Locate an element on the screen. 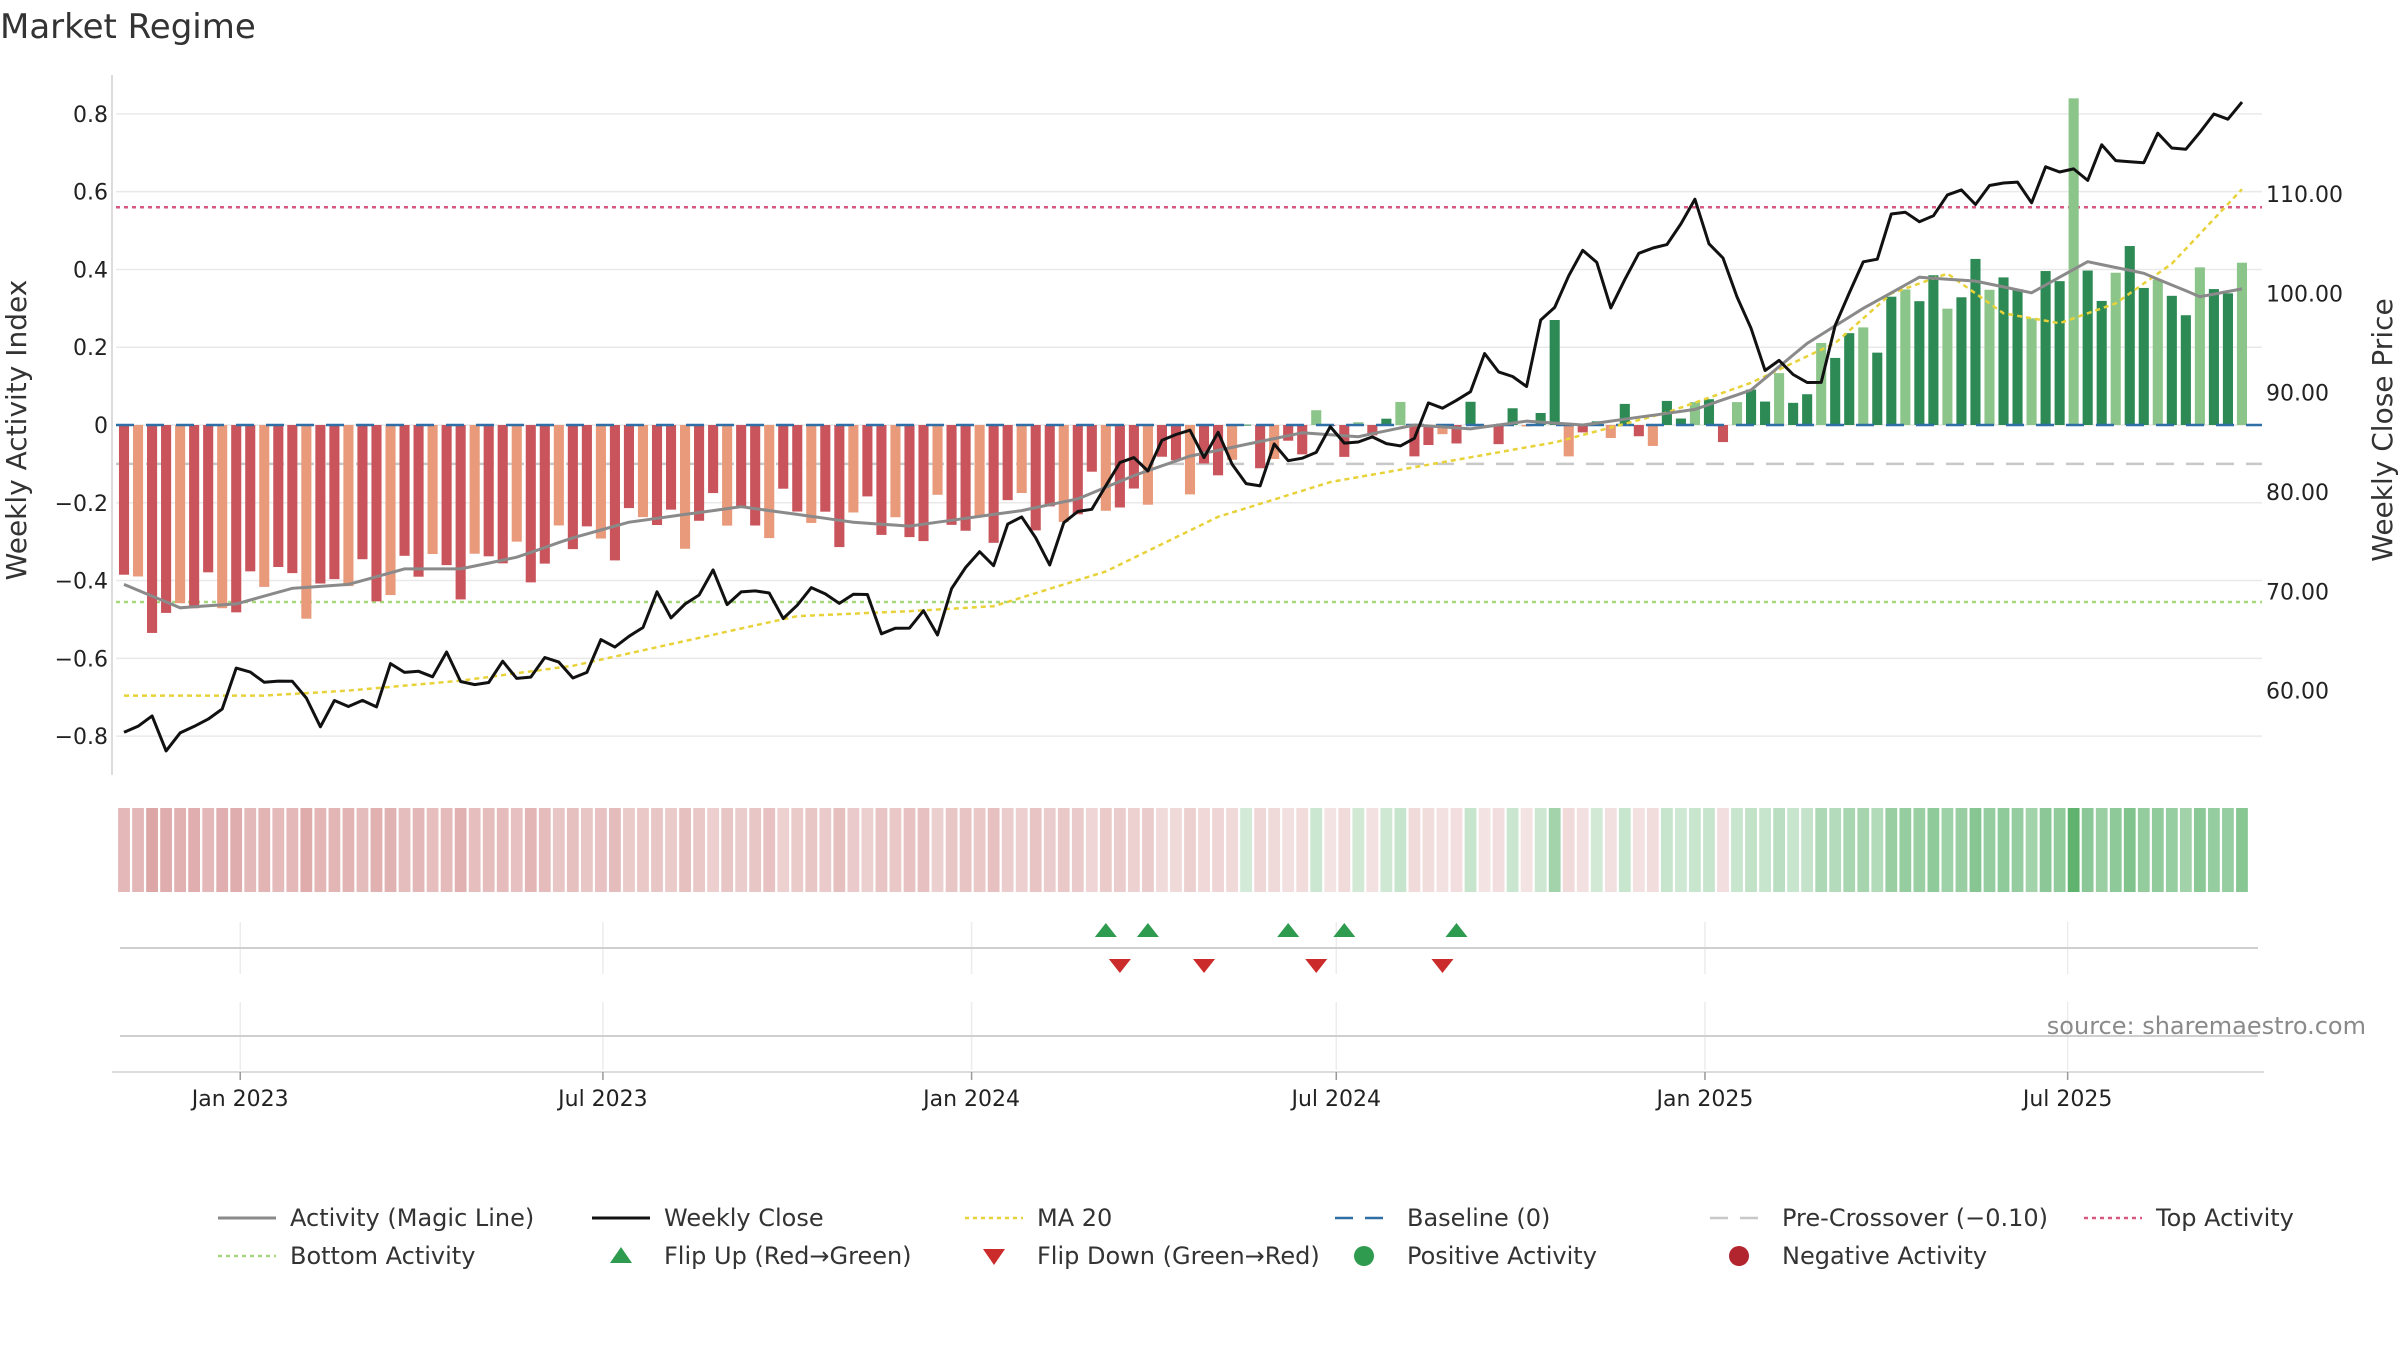 The width and height of the screenshot is (2400, 1350). flip-up-marker is located at coordinates (1105, 930).